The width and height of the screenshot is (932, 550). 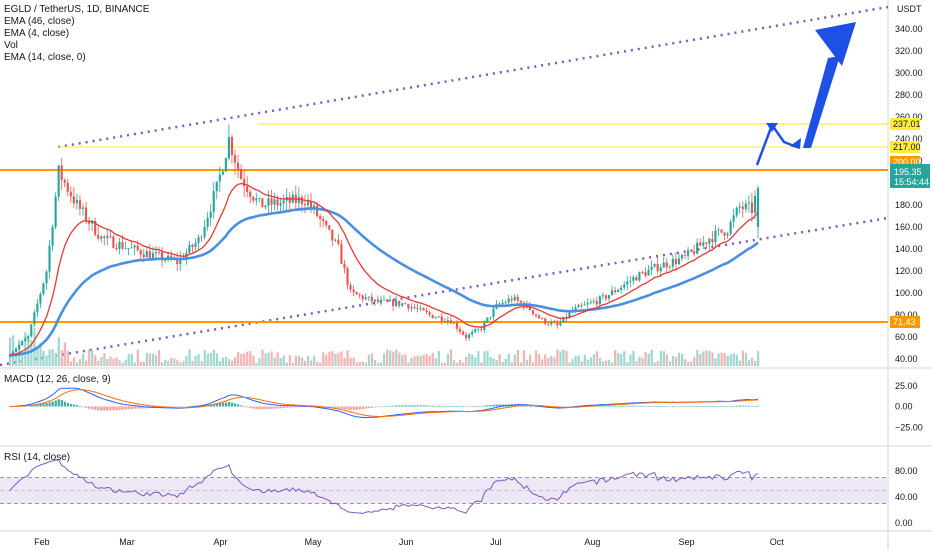 I want to click on price-axis-tick: 100.00, so click(x=909, y=293).